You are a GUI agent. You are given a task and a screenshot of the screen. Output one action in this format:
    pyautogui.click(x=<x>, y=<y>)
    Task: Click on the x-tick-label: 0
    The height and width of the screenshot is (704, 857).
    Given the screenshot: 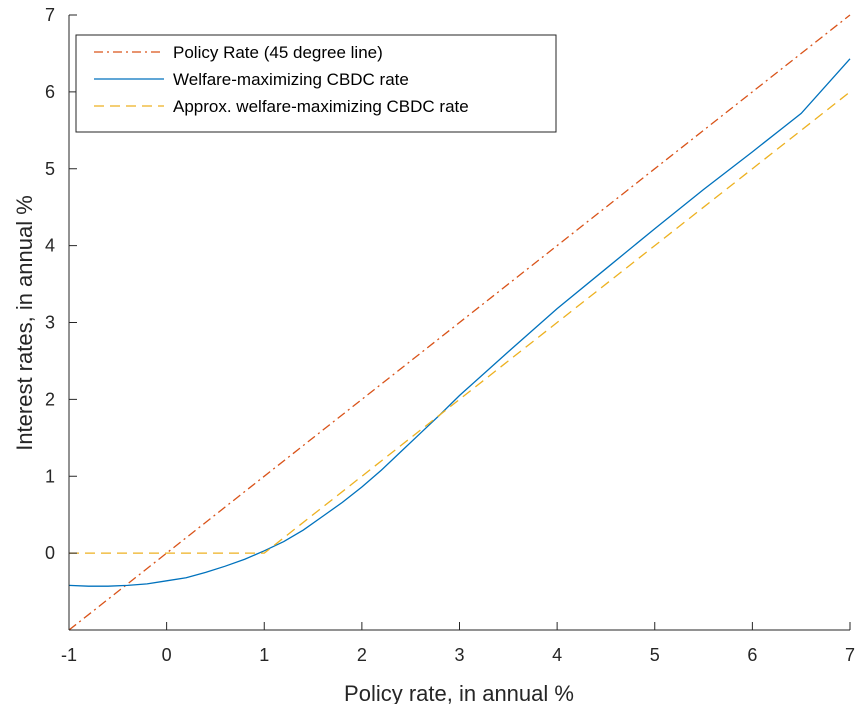 What is the action you would take?
    pyautogui.click(x=167, y=655)
    